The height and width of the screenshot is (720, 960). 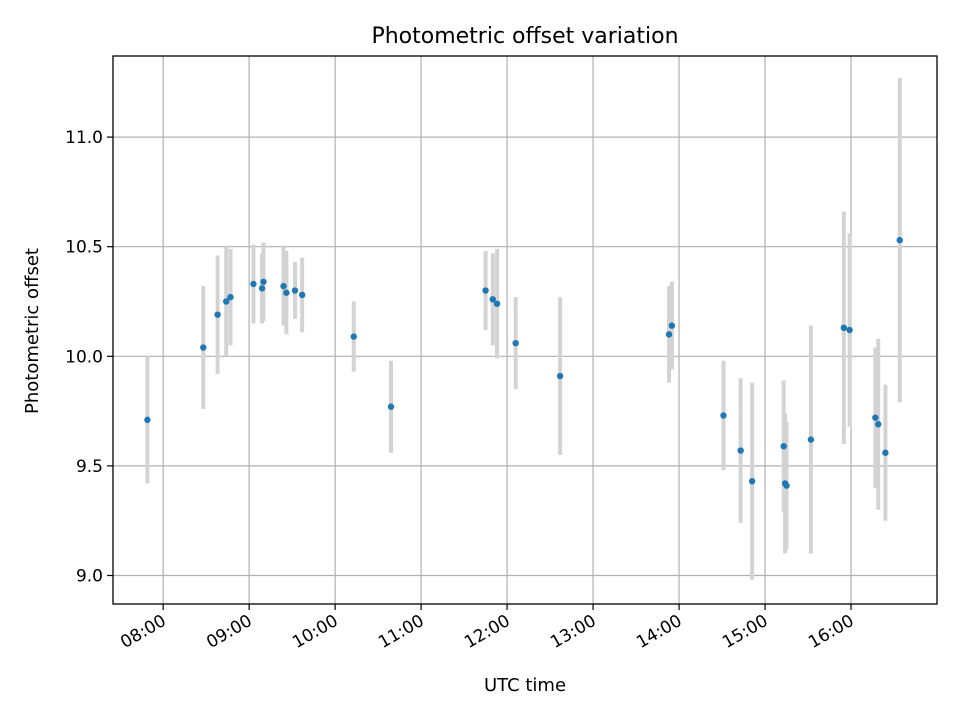 I want to click on x-tick-label: 13:00, so click(x=573, y=632).